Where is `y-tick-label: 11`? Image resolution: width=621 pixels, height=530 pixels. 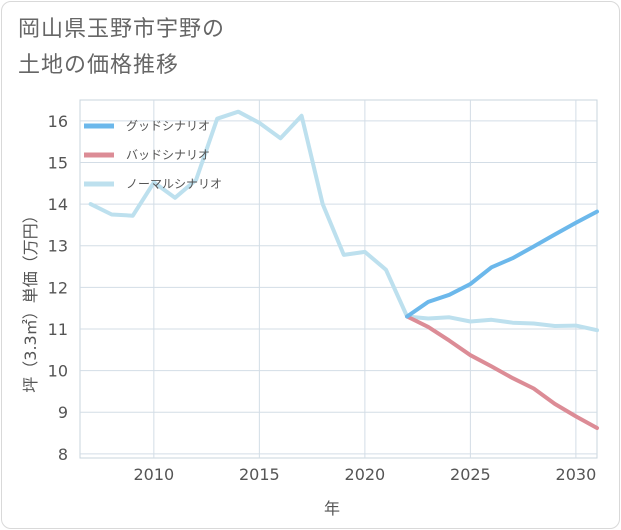 y-tick-label: 11 is located at coordinates (58, 329).